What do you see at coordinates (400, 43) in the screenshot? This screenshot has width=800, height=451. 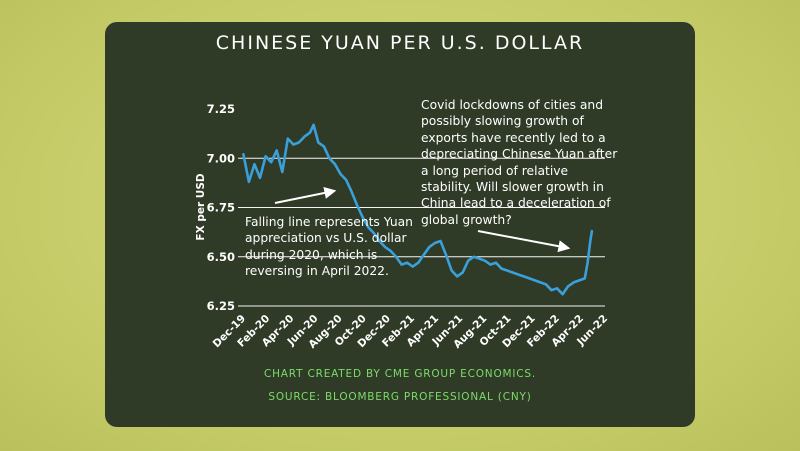 I see `chart-title: CHINESE YUAN PER U.S. DOLLAR` at bounding box center [400, 43].